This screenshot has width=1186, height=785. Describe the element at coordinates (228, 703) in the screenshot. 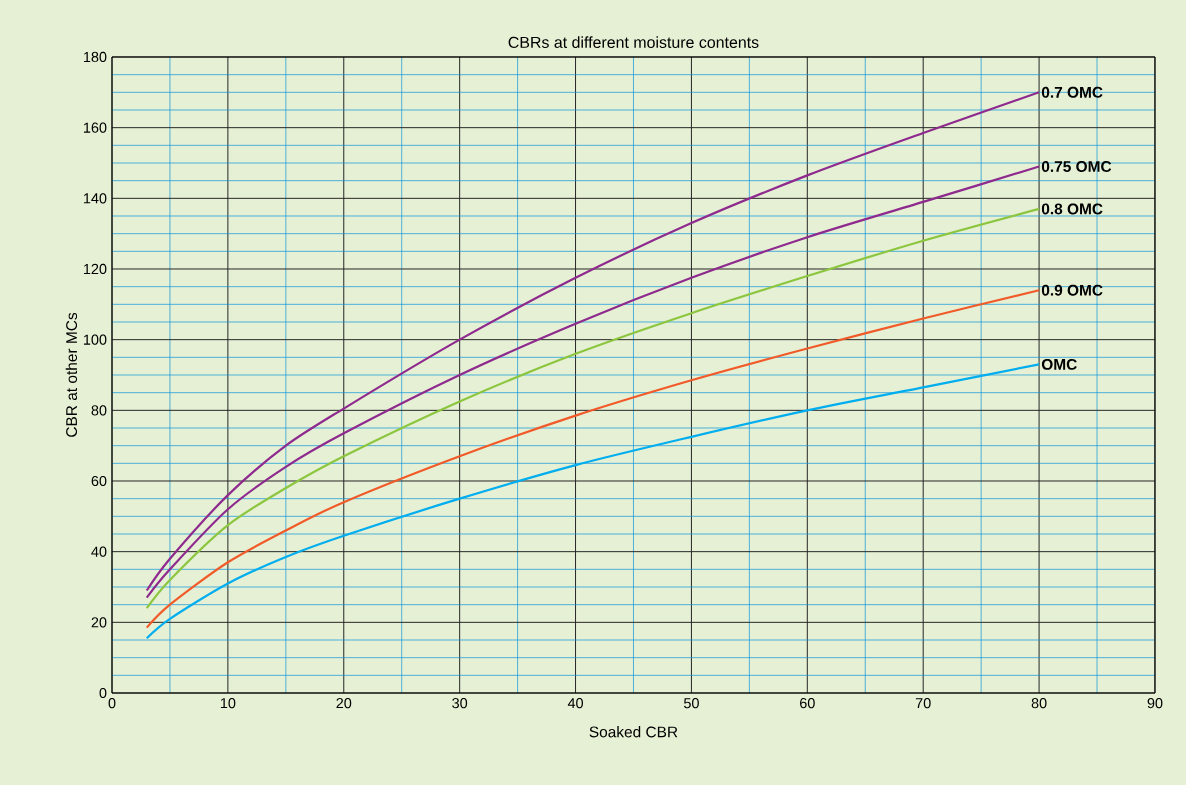

I see `x-tick-label: 10` at that location.